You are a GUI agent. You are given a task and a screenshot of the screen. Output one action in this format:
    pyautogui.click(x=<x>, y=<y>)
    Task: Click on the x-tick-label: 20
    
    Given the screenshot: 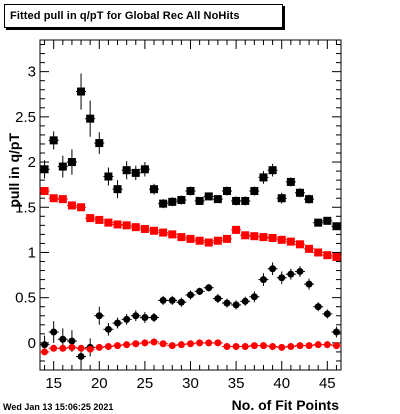 What is the action you would take?
    pyautogui.click(x=99, y=383)
    